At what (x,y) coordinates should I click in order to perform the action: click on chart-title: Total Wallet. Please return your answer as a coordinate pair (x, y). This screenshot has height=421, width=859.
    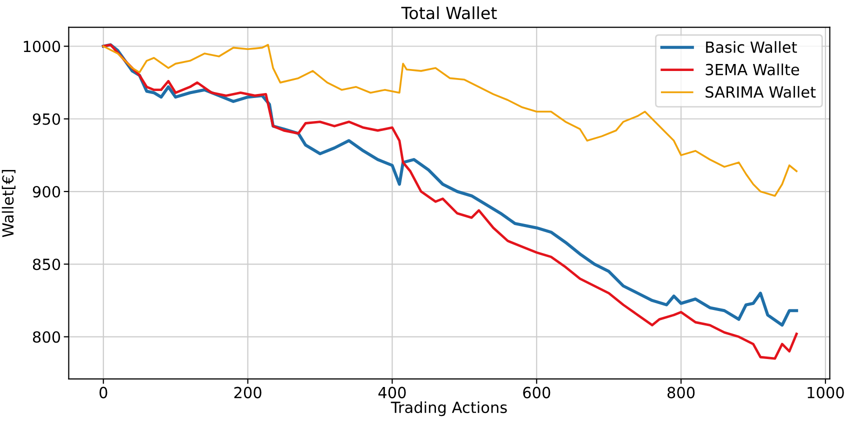
    Looking at the image, I should click on (449, 13).